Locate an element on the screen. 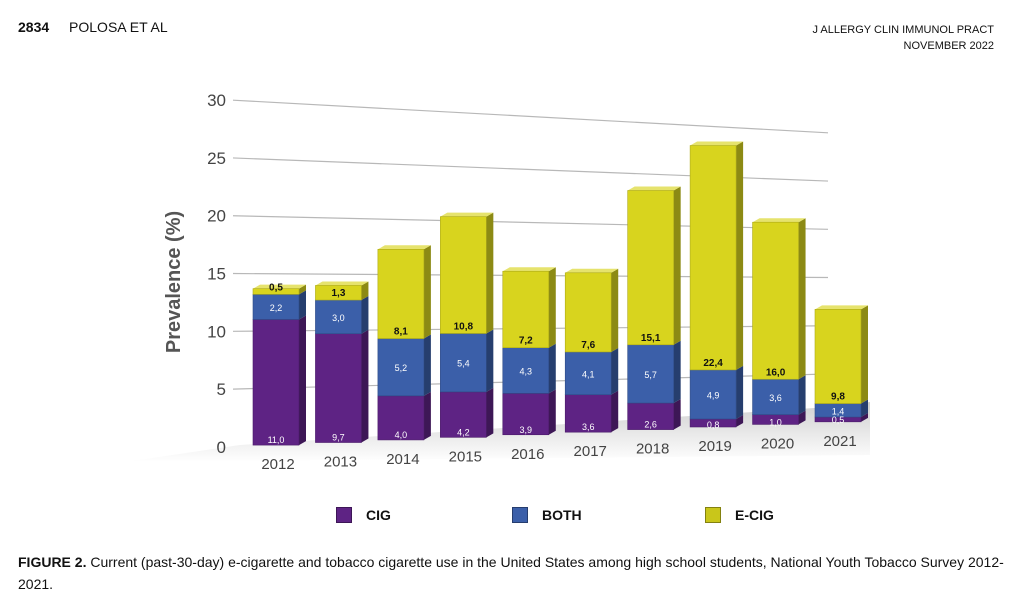  y-tick-label: 20 is located at coordinates (216, 216).